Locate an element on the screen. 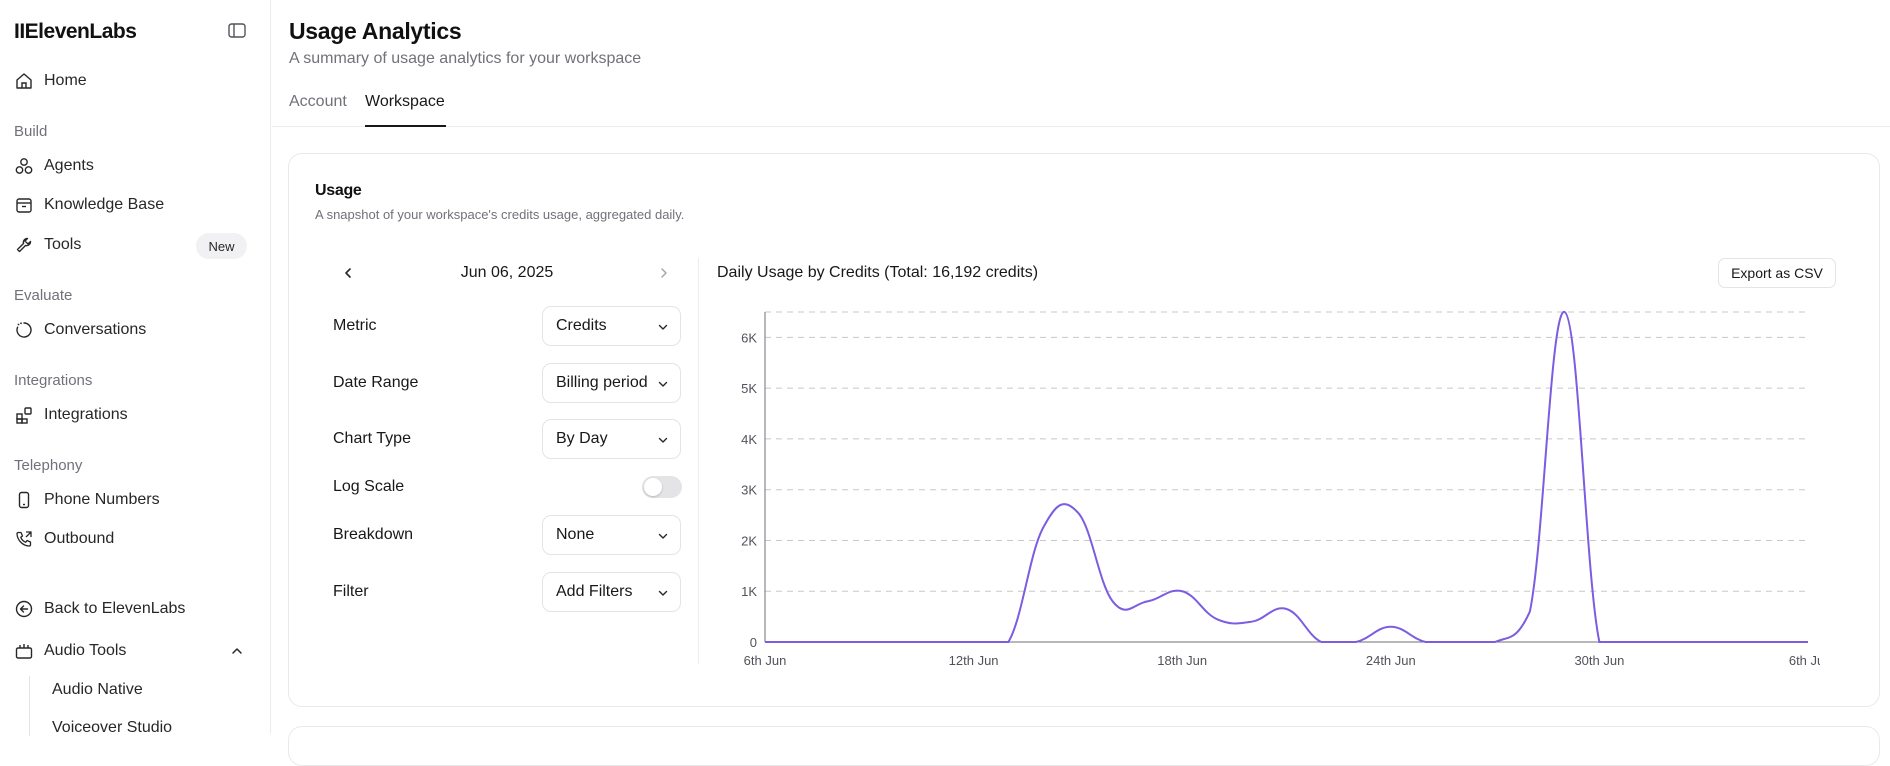 This screenshot has width=1890, height=766. breakdown-value: None is located at coordinates (575, 534).